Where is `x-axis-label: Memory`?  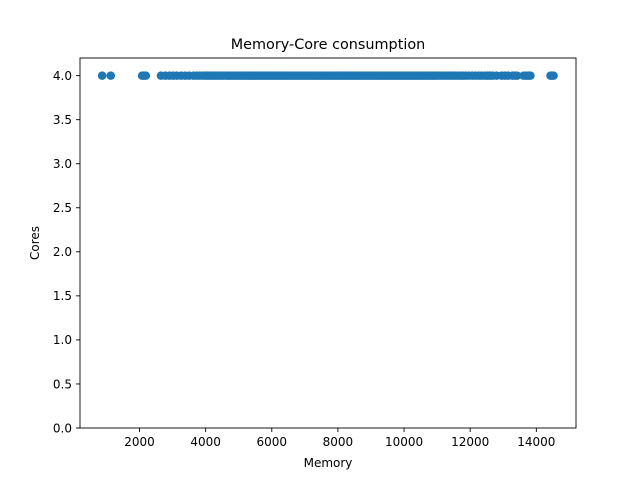
x-axis-label: Memory is located at coordinates (328, 463).